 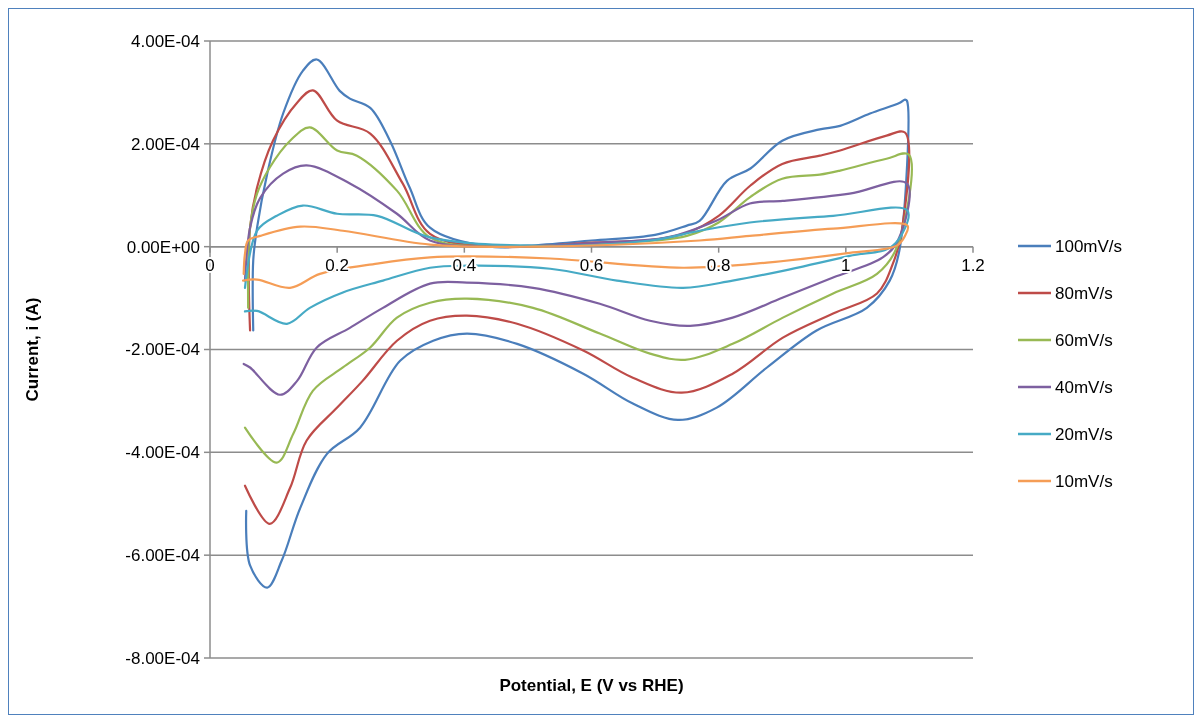 What do you see at coordinates (591, 685) in the screenshot?
I see `x-axis-title: Potential, E (V vs RHE)` at bounding box center [591, 685].